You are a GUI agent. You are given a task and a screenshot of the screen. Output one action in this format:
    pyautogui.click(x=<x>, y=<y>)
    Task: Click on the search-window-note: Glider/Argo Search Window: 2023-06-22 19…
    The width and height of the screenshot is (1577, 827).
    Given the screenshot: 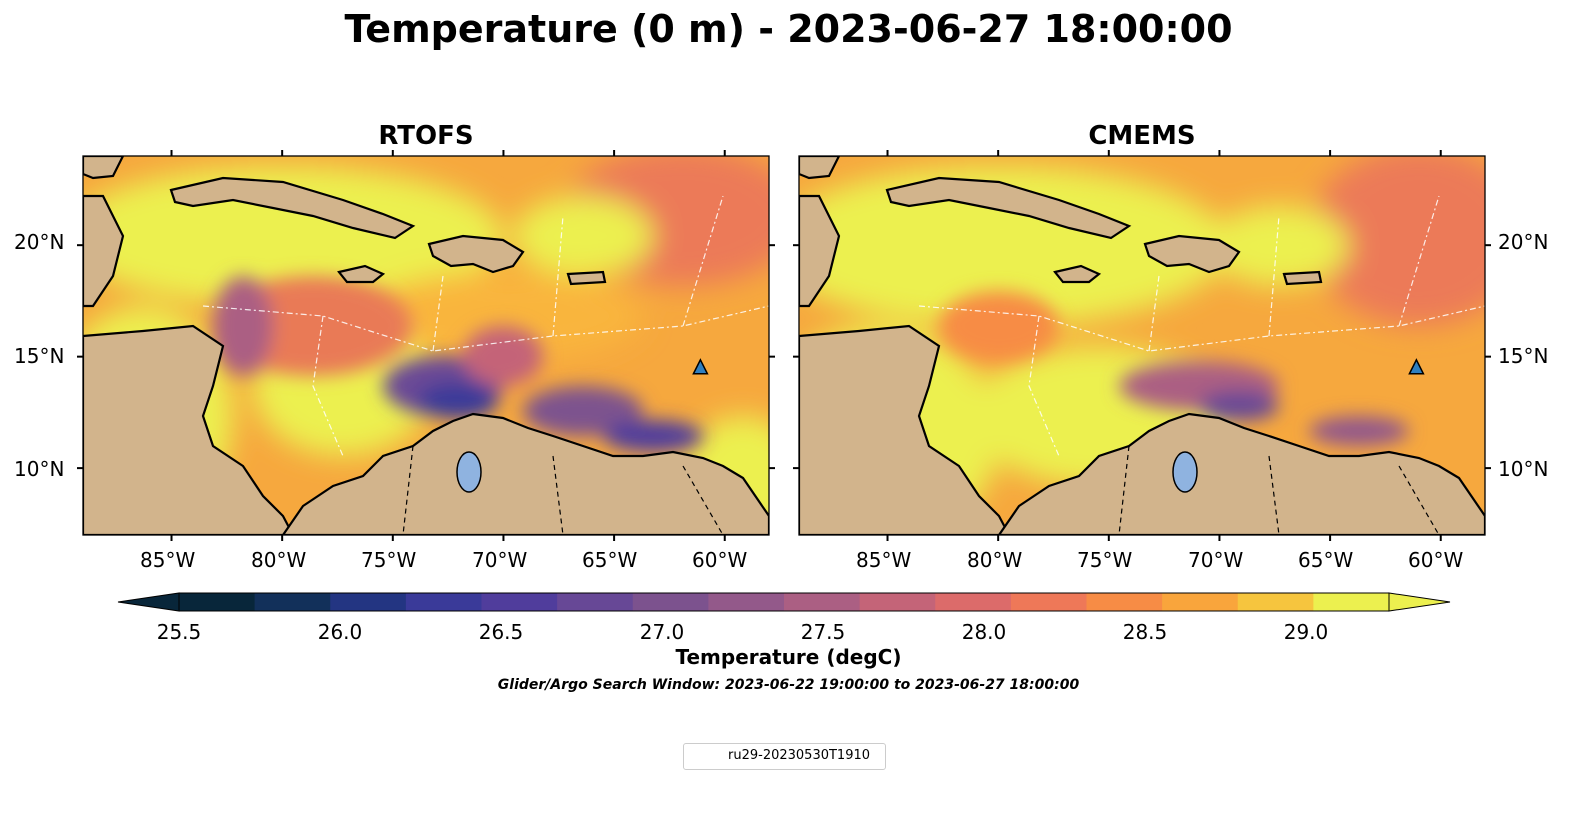 What is the action you would take?
    pyautogui.click(x=788, y=685)
    